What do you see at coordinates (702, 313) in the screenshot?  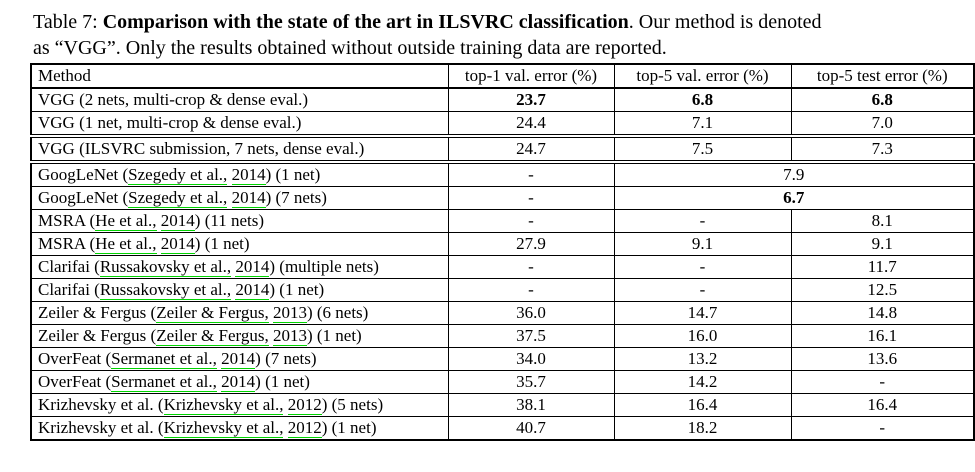 I see `value-cell: 14.7` at bounding box center [702, 313].